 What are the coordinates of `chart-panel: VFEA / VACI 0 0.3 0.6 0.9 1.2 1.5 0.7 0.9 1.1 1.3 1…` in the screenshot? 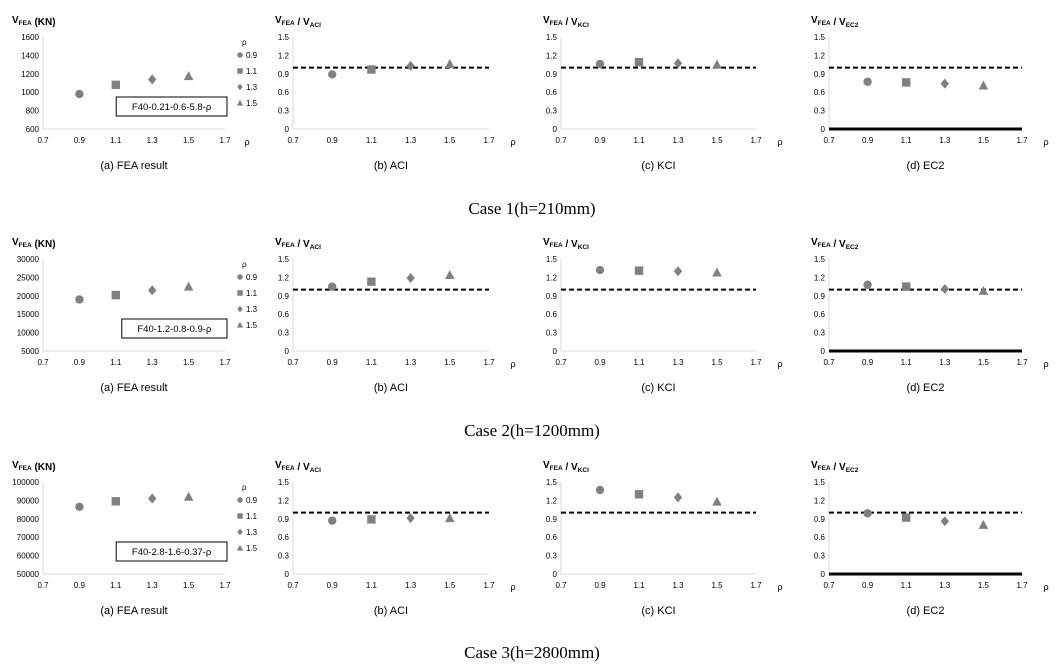 It's located at (395, 538).